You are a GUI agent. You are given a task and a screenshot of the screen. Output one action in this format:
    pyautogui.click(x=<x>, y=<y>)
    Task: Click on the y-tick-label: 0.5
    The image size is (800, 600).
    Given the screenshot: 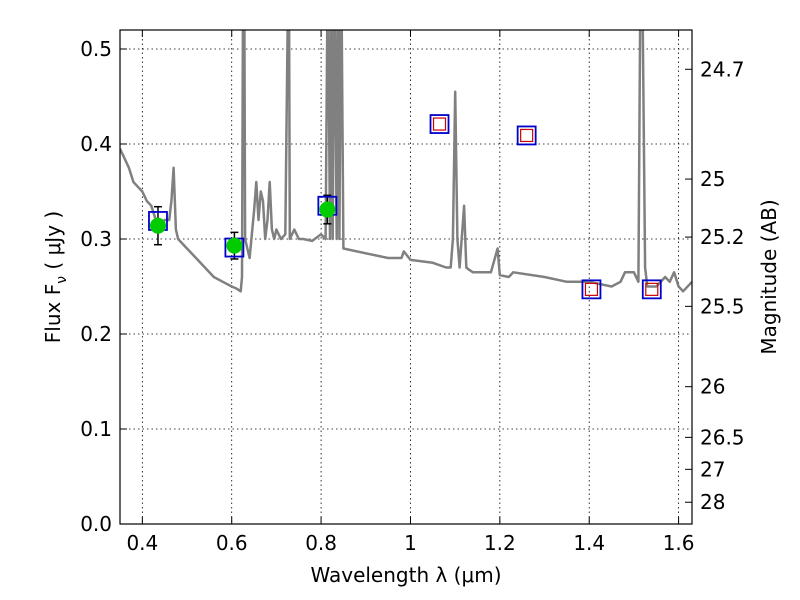 What is the action you would take?
    pyautogui.click(x=96, y=49)
    